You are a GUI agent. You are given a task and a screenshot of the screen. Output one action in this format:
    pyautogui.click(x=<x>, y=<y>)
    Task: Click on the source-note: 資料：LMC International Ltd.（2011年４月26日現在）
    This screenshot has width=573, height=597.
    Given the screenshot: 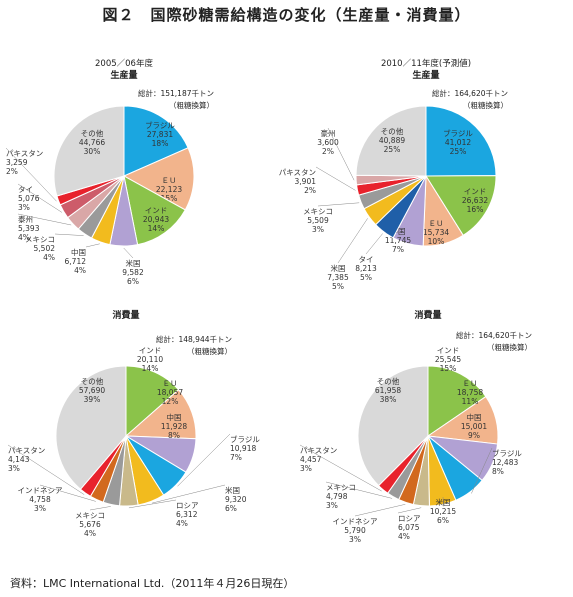 What is the action you would take?
    pyautogui.click(x=152, y=583)
    